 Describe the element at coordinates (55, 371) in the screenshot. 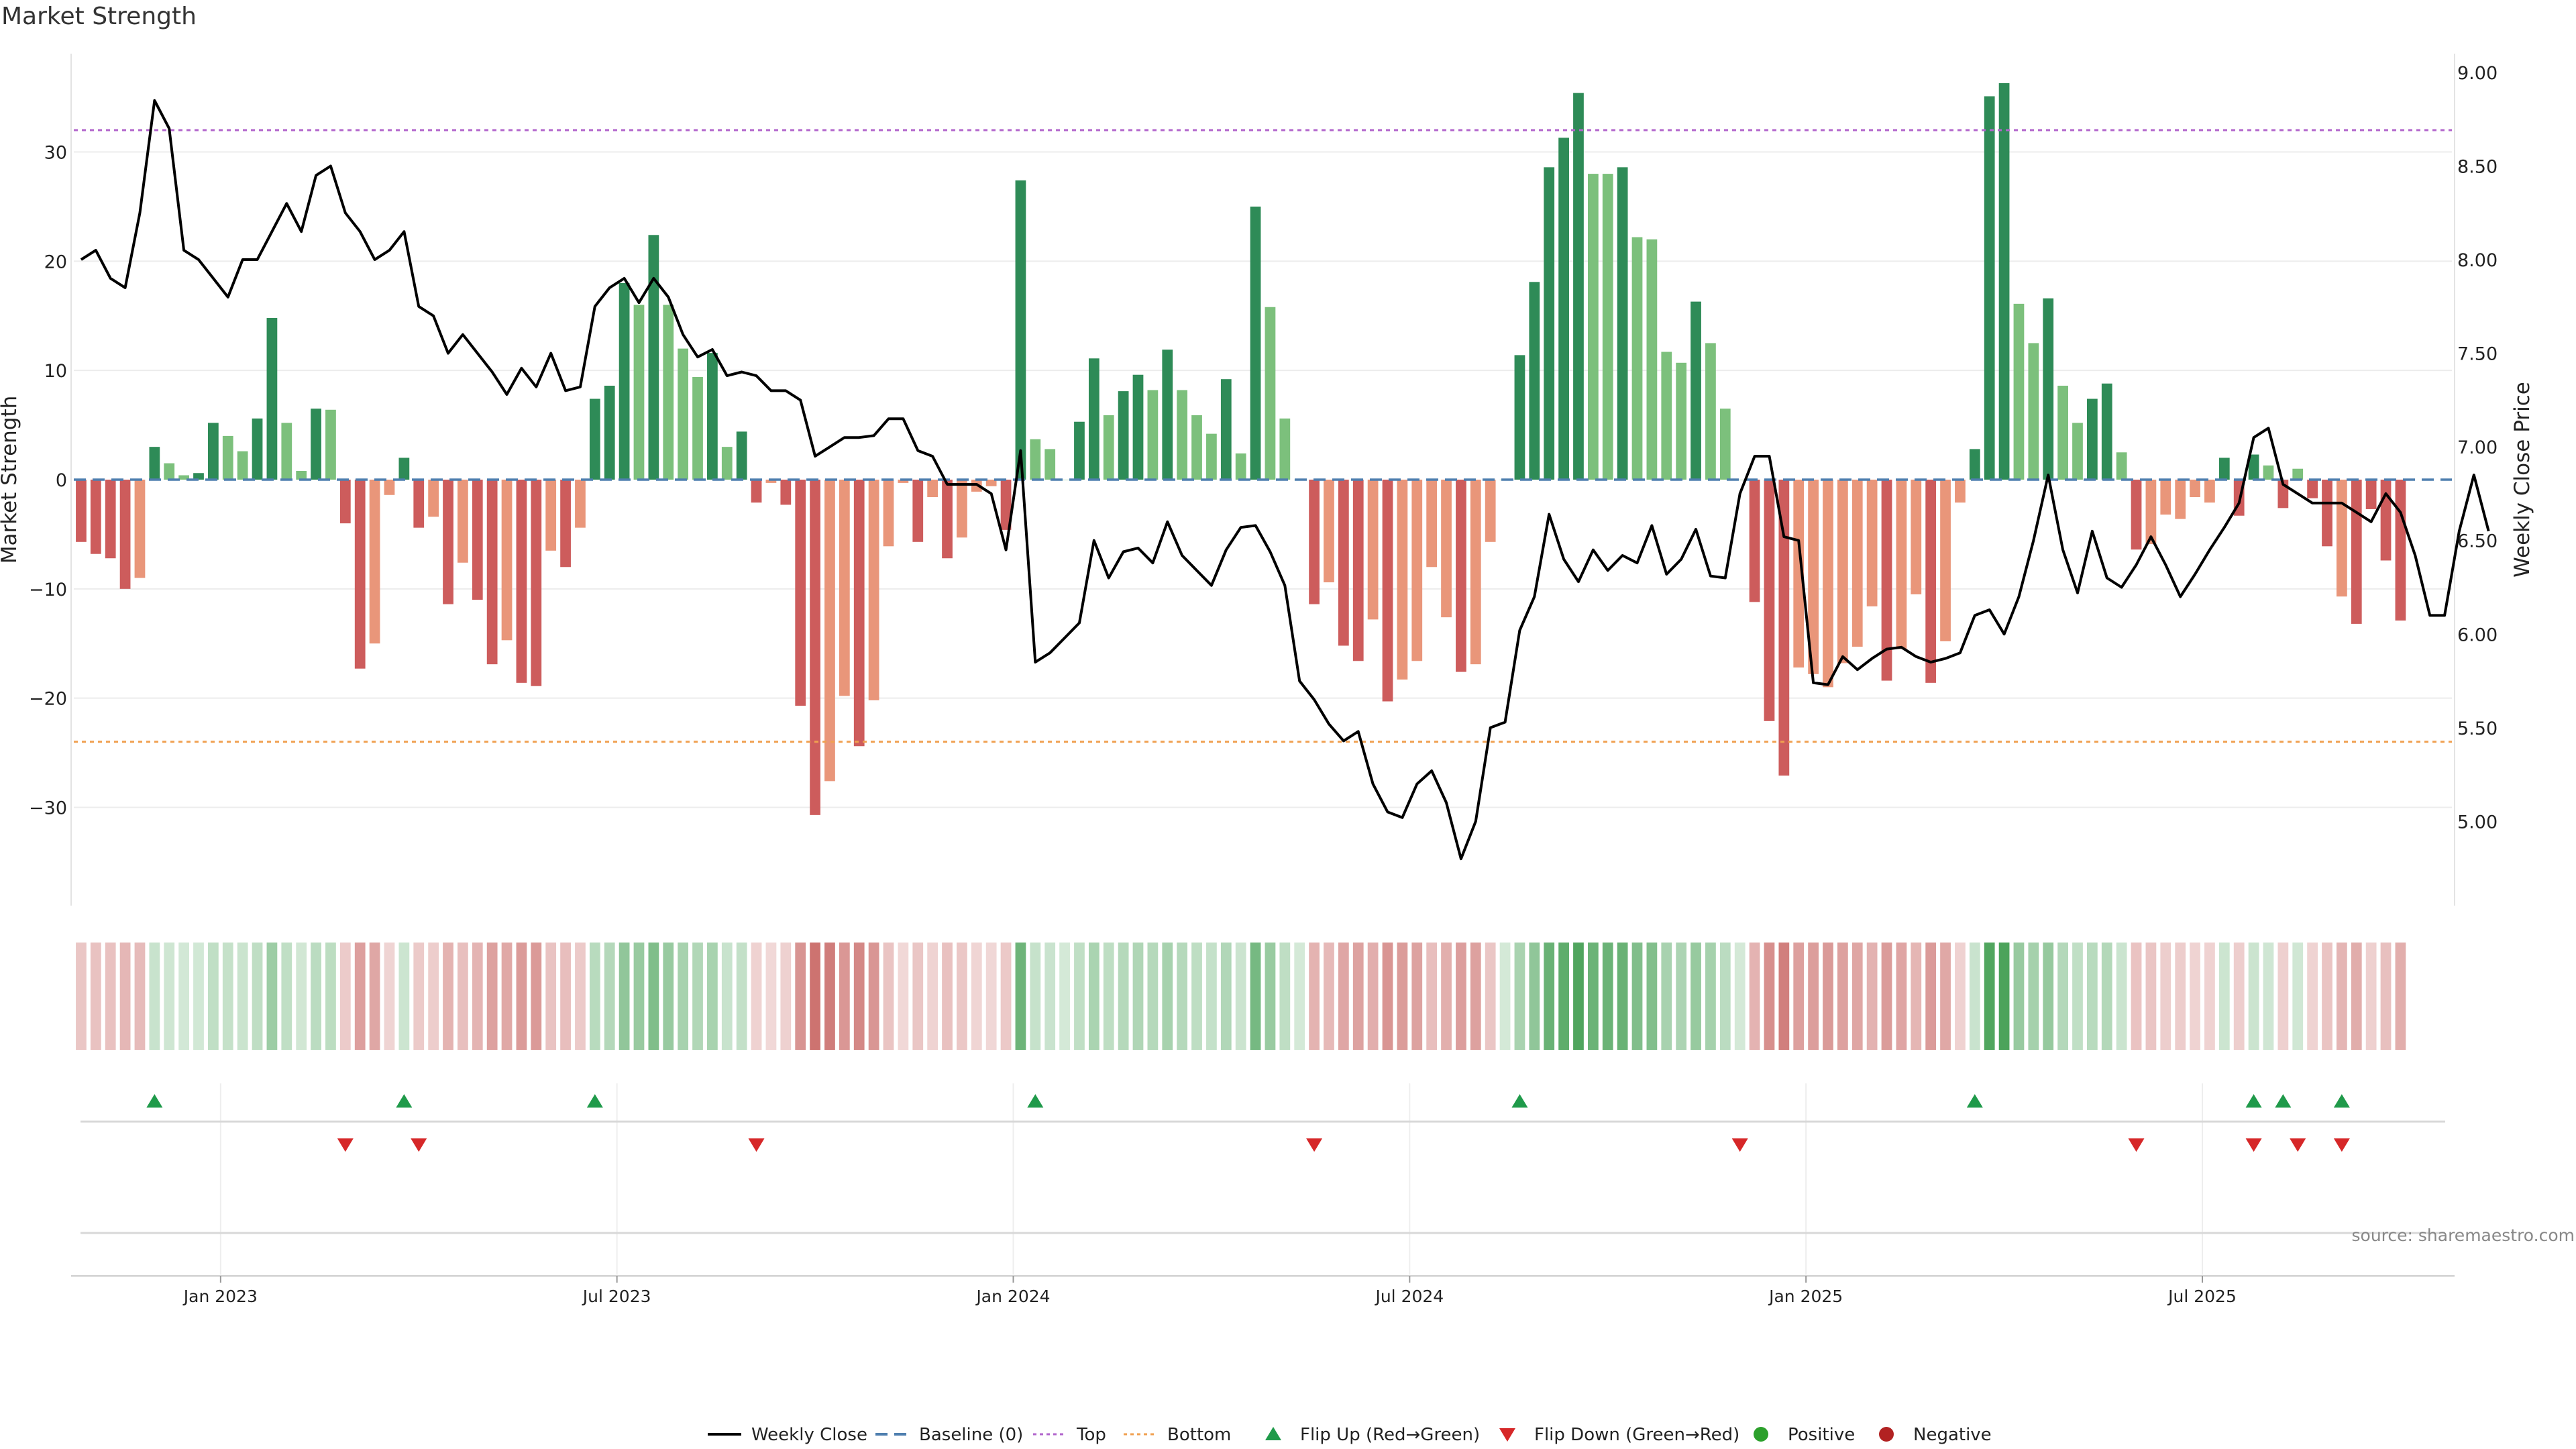

I see `y-tick-label: 10` at that location.